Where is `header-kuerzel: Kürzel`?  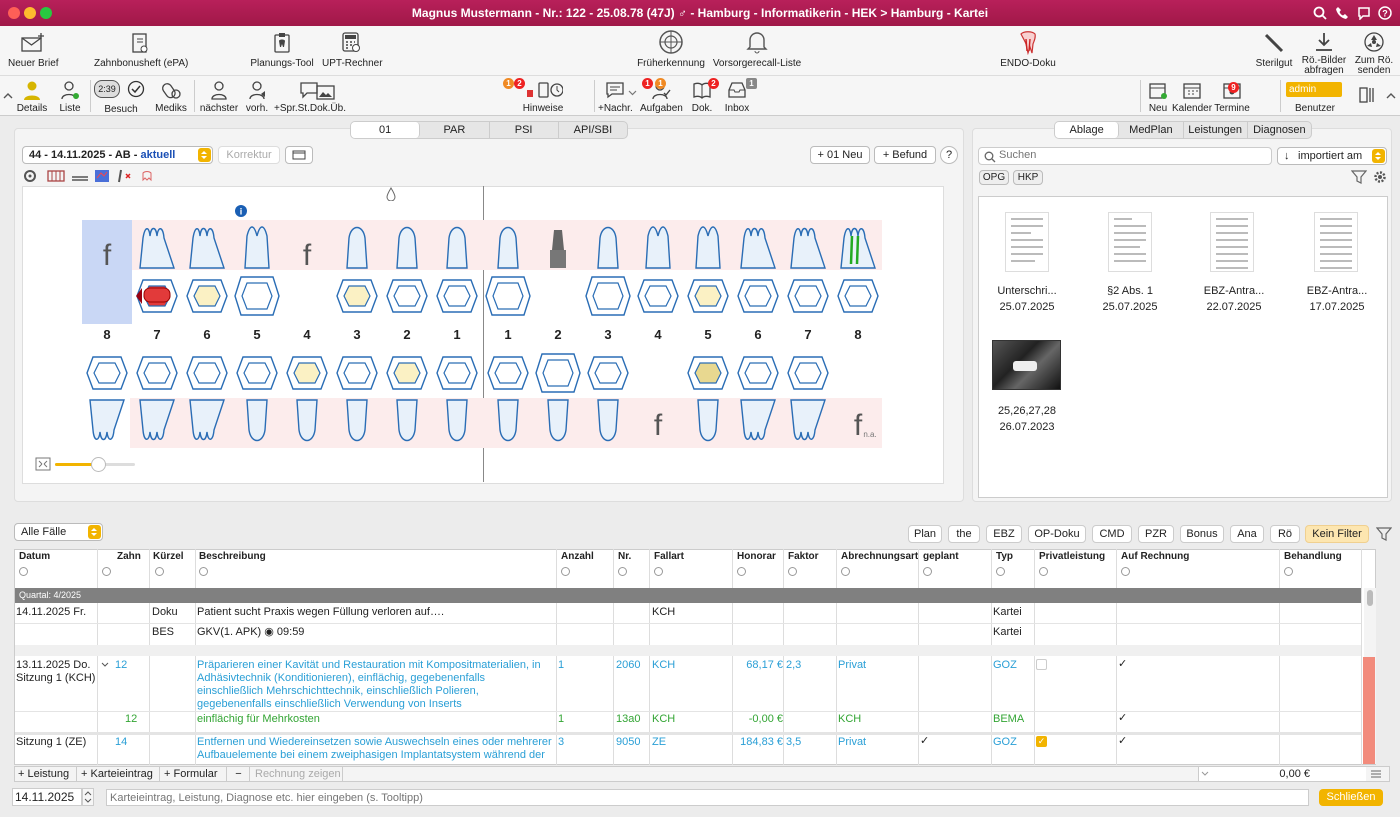
header-kuerzel: Kürzel is located at coordinates (168, 556).